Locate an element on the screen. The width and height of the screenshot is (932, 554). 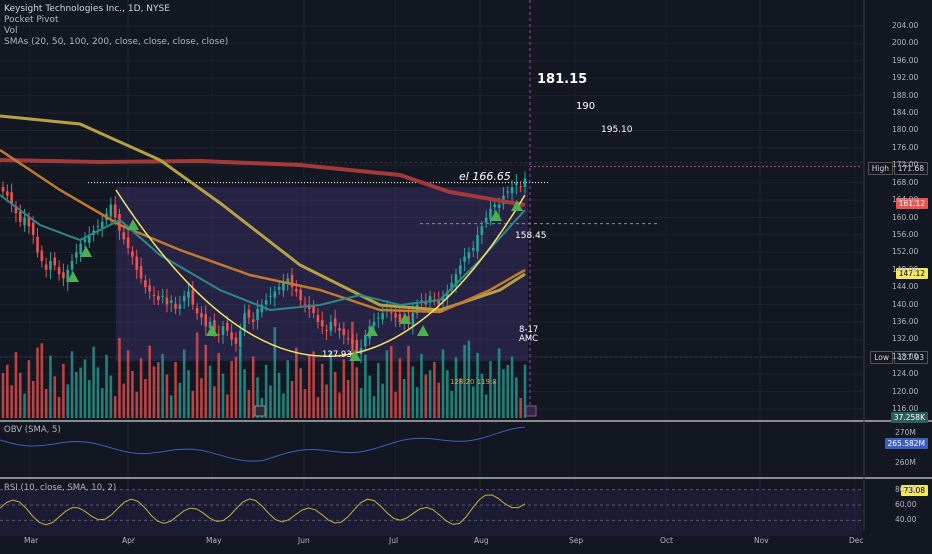
annotation-el: el 166.65 is located at coordinates (485, 176).